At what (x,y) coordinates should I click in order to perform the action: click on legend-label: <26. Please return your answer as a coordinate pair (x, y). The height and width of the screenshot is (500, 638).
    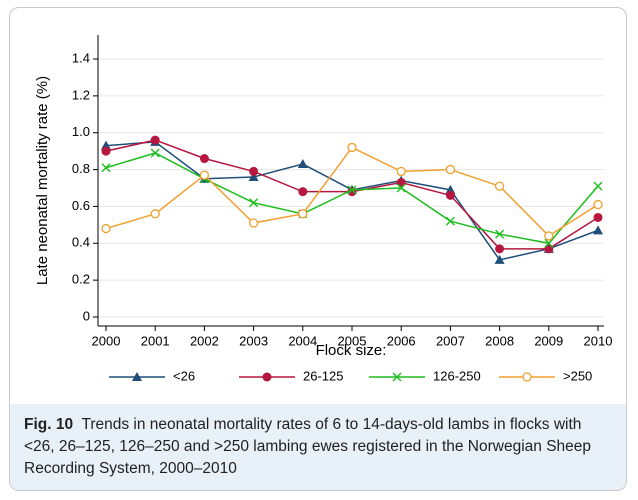
    Looking at the image, I should click on (184, 375).